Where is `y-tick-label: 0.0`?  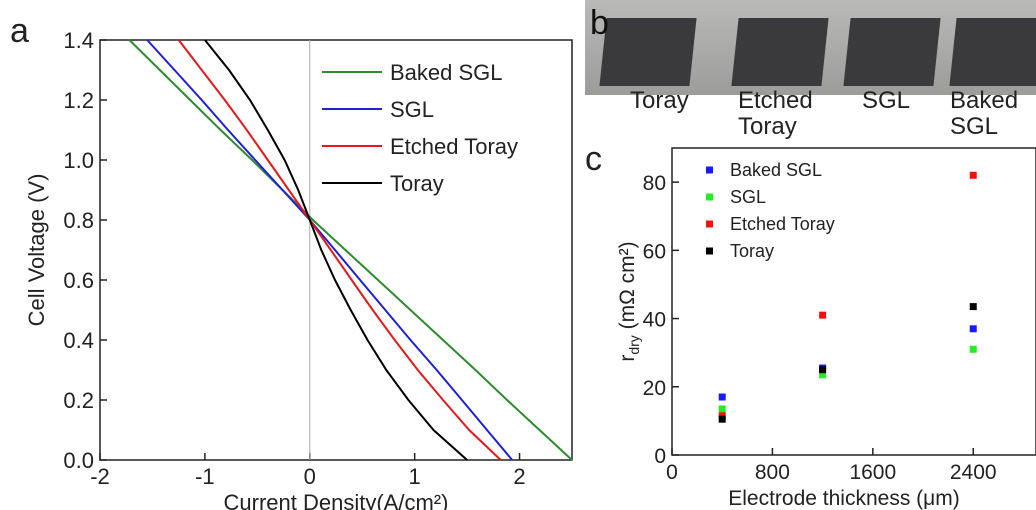 y-tick-label: 0.0 is located at coordinates (78, 460).